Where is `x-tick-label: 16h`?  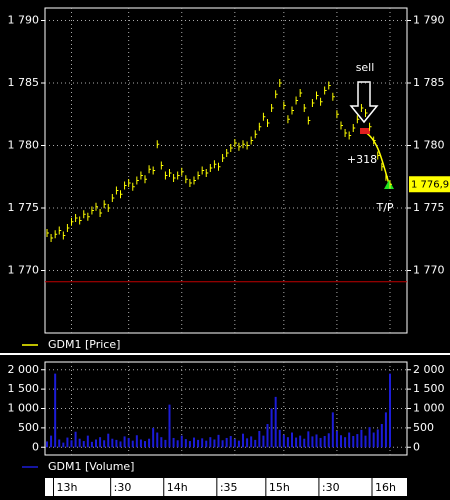
x-tick-label: 16h is located at coordinates (385, 487).